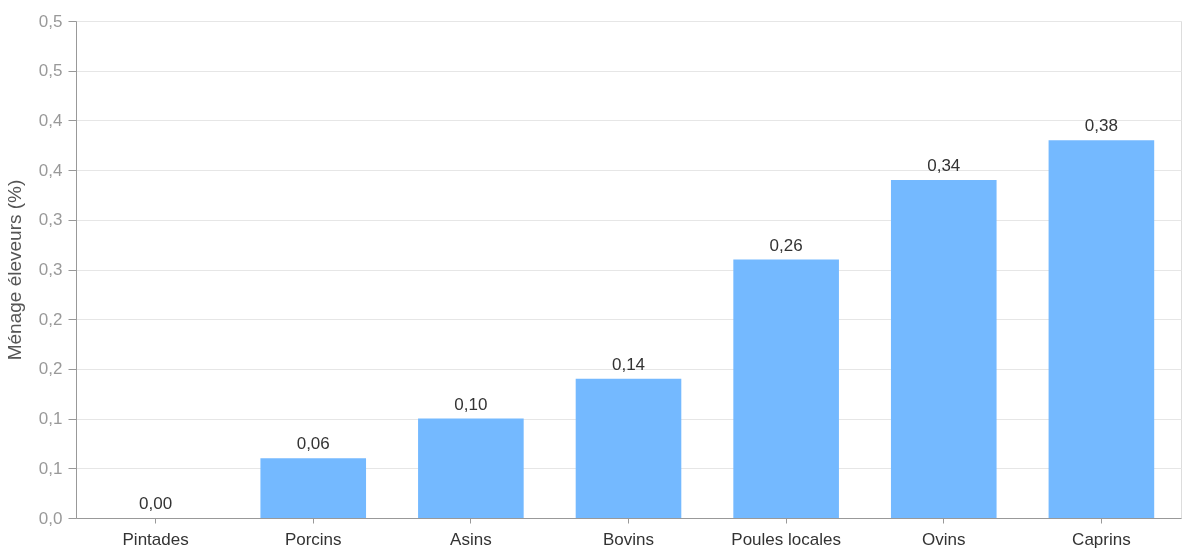 The image size is (1189, 552). What do you see at coordinates (944, 166) in the screenshot?
I see `data-label: 0,34` at bounding box center [944, 166].